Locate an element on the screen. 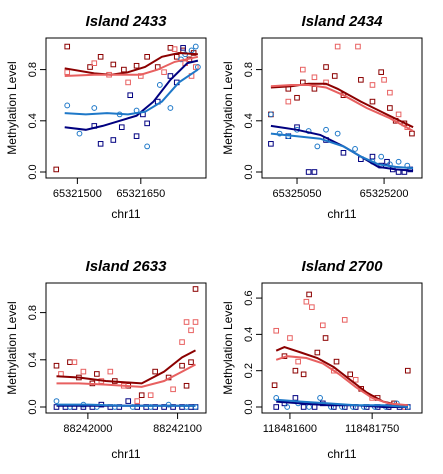 The width and height of the screenshot is (443, 474). x-tick-label: 118481600 is located at coordinates (290, 429).